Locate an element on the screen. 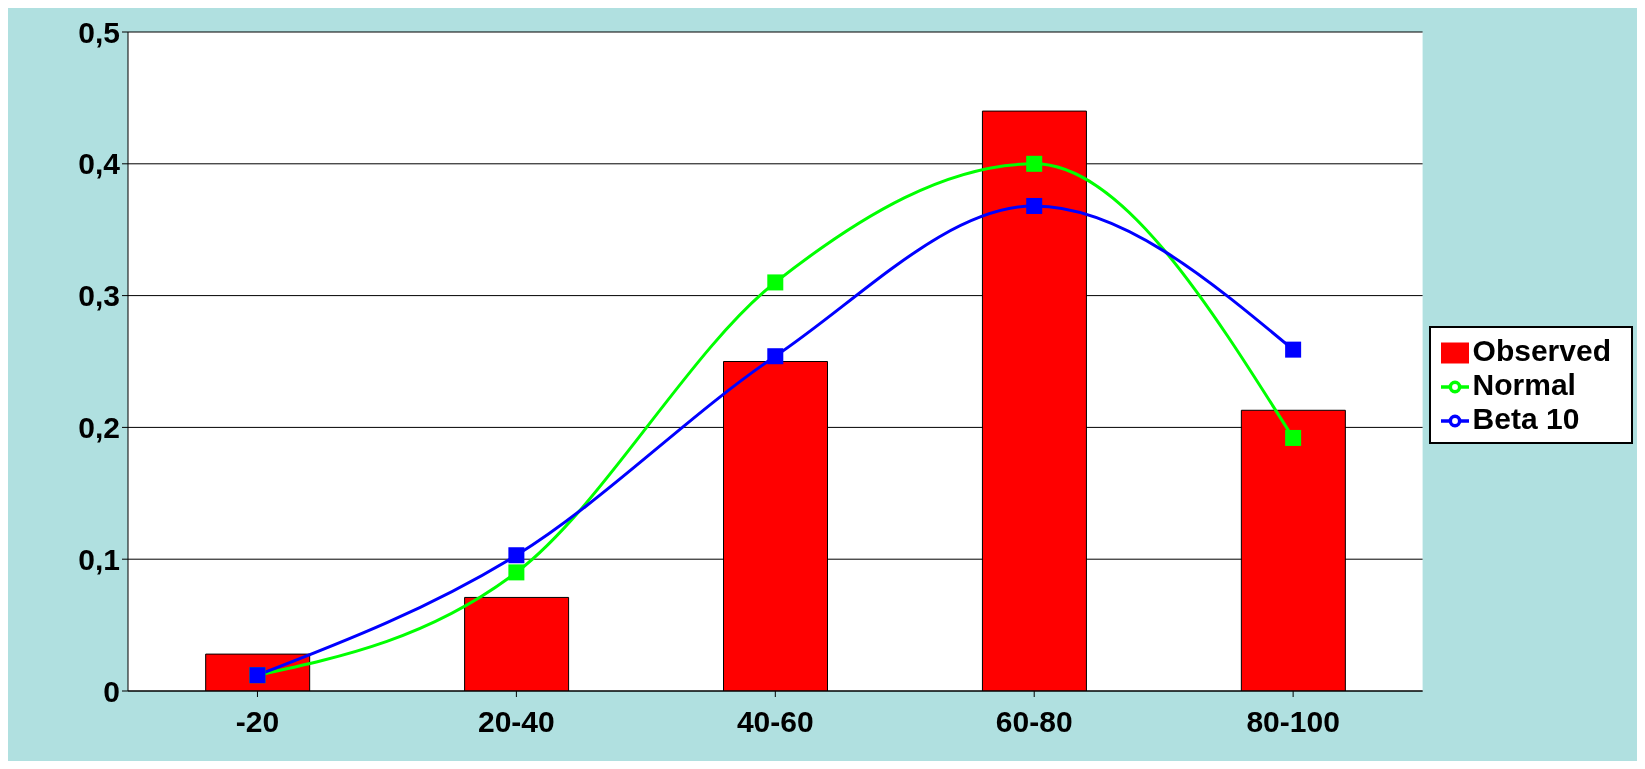 This screenshot has height=769, width=1645. x-tick-label: 20-40 is located at coordinates (516, 722).